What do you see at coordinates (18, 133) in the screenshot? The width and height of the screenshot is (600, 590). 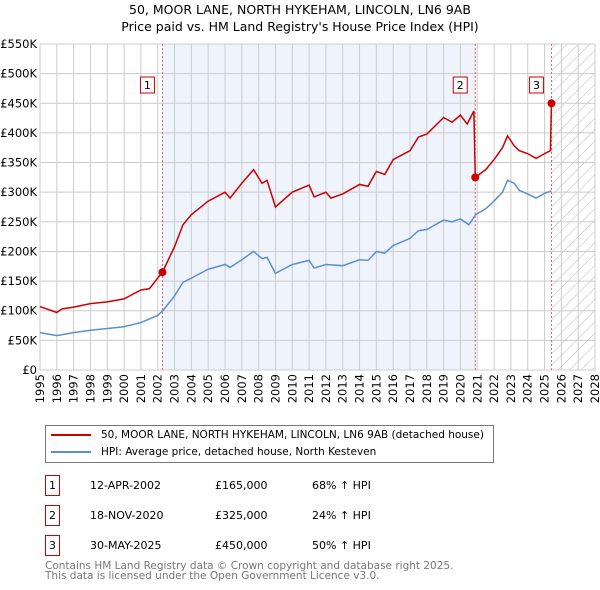 I see `y-tick-label: £400K` at bounding box center [18, 133].